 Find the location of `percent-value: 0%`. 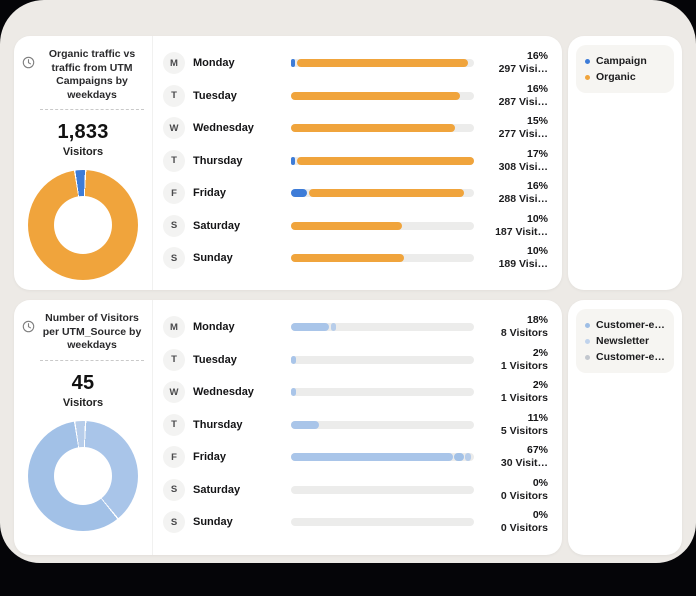

percent-value: 0% is located at coordinates (540, 515).